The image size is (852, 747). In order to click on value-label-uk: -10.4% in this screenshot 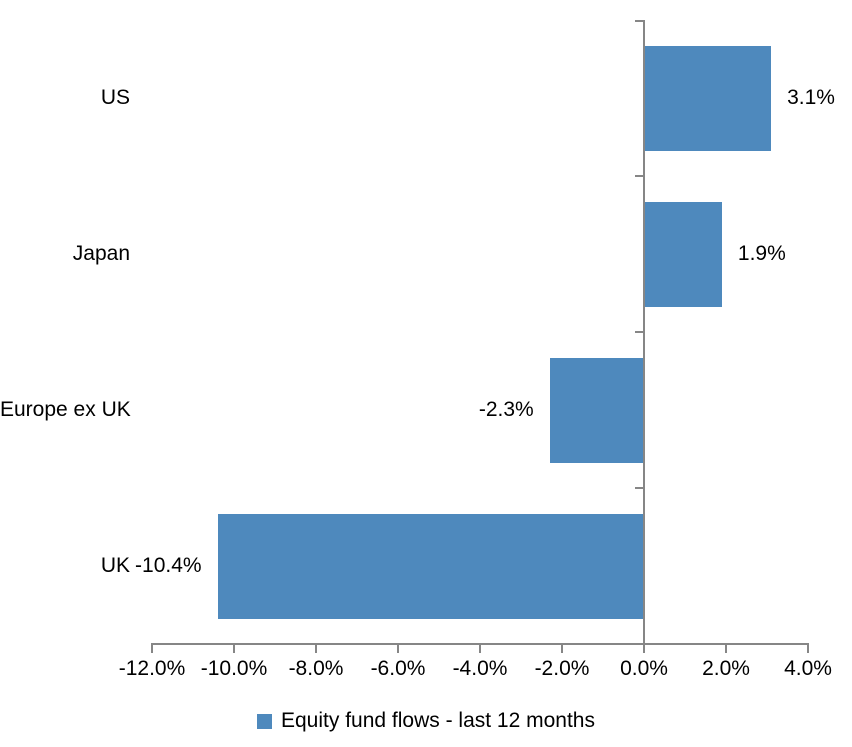, I will do `click(168, 565)`.